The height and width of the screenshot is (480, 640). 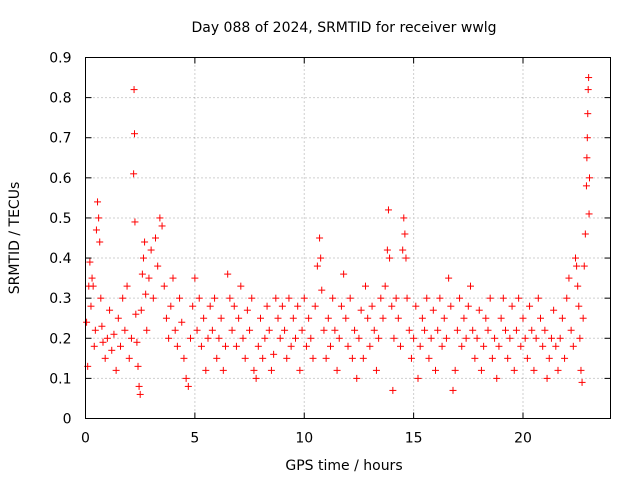 What do you see at coordinates (60, 259) in the screenshot?
I see `y-tick-label: 0.4` at bounding box center [60, 259].